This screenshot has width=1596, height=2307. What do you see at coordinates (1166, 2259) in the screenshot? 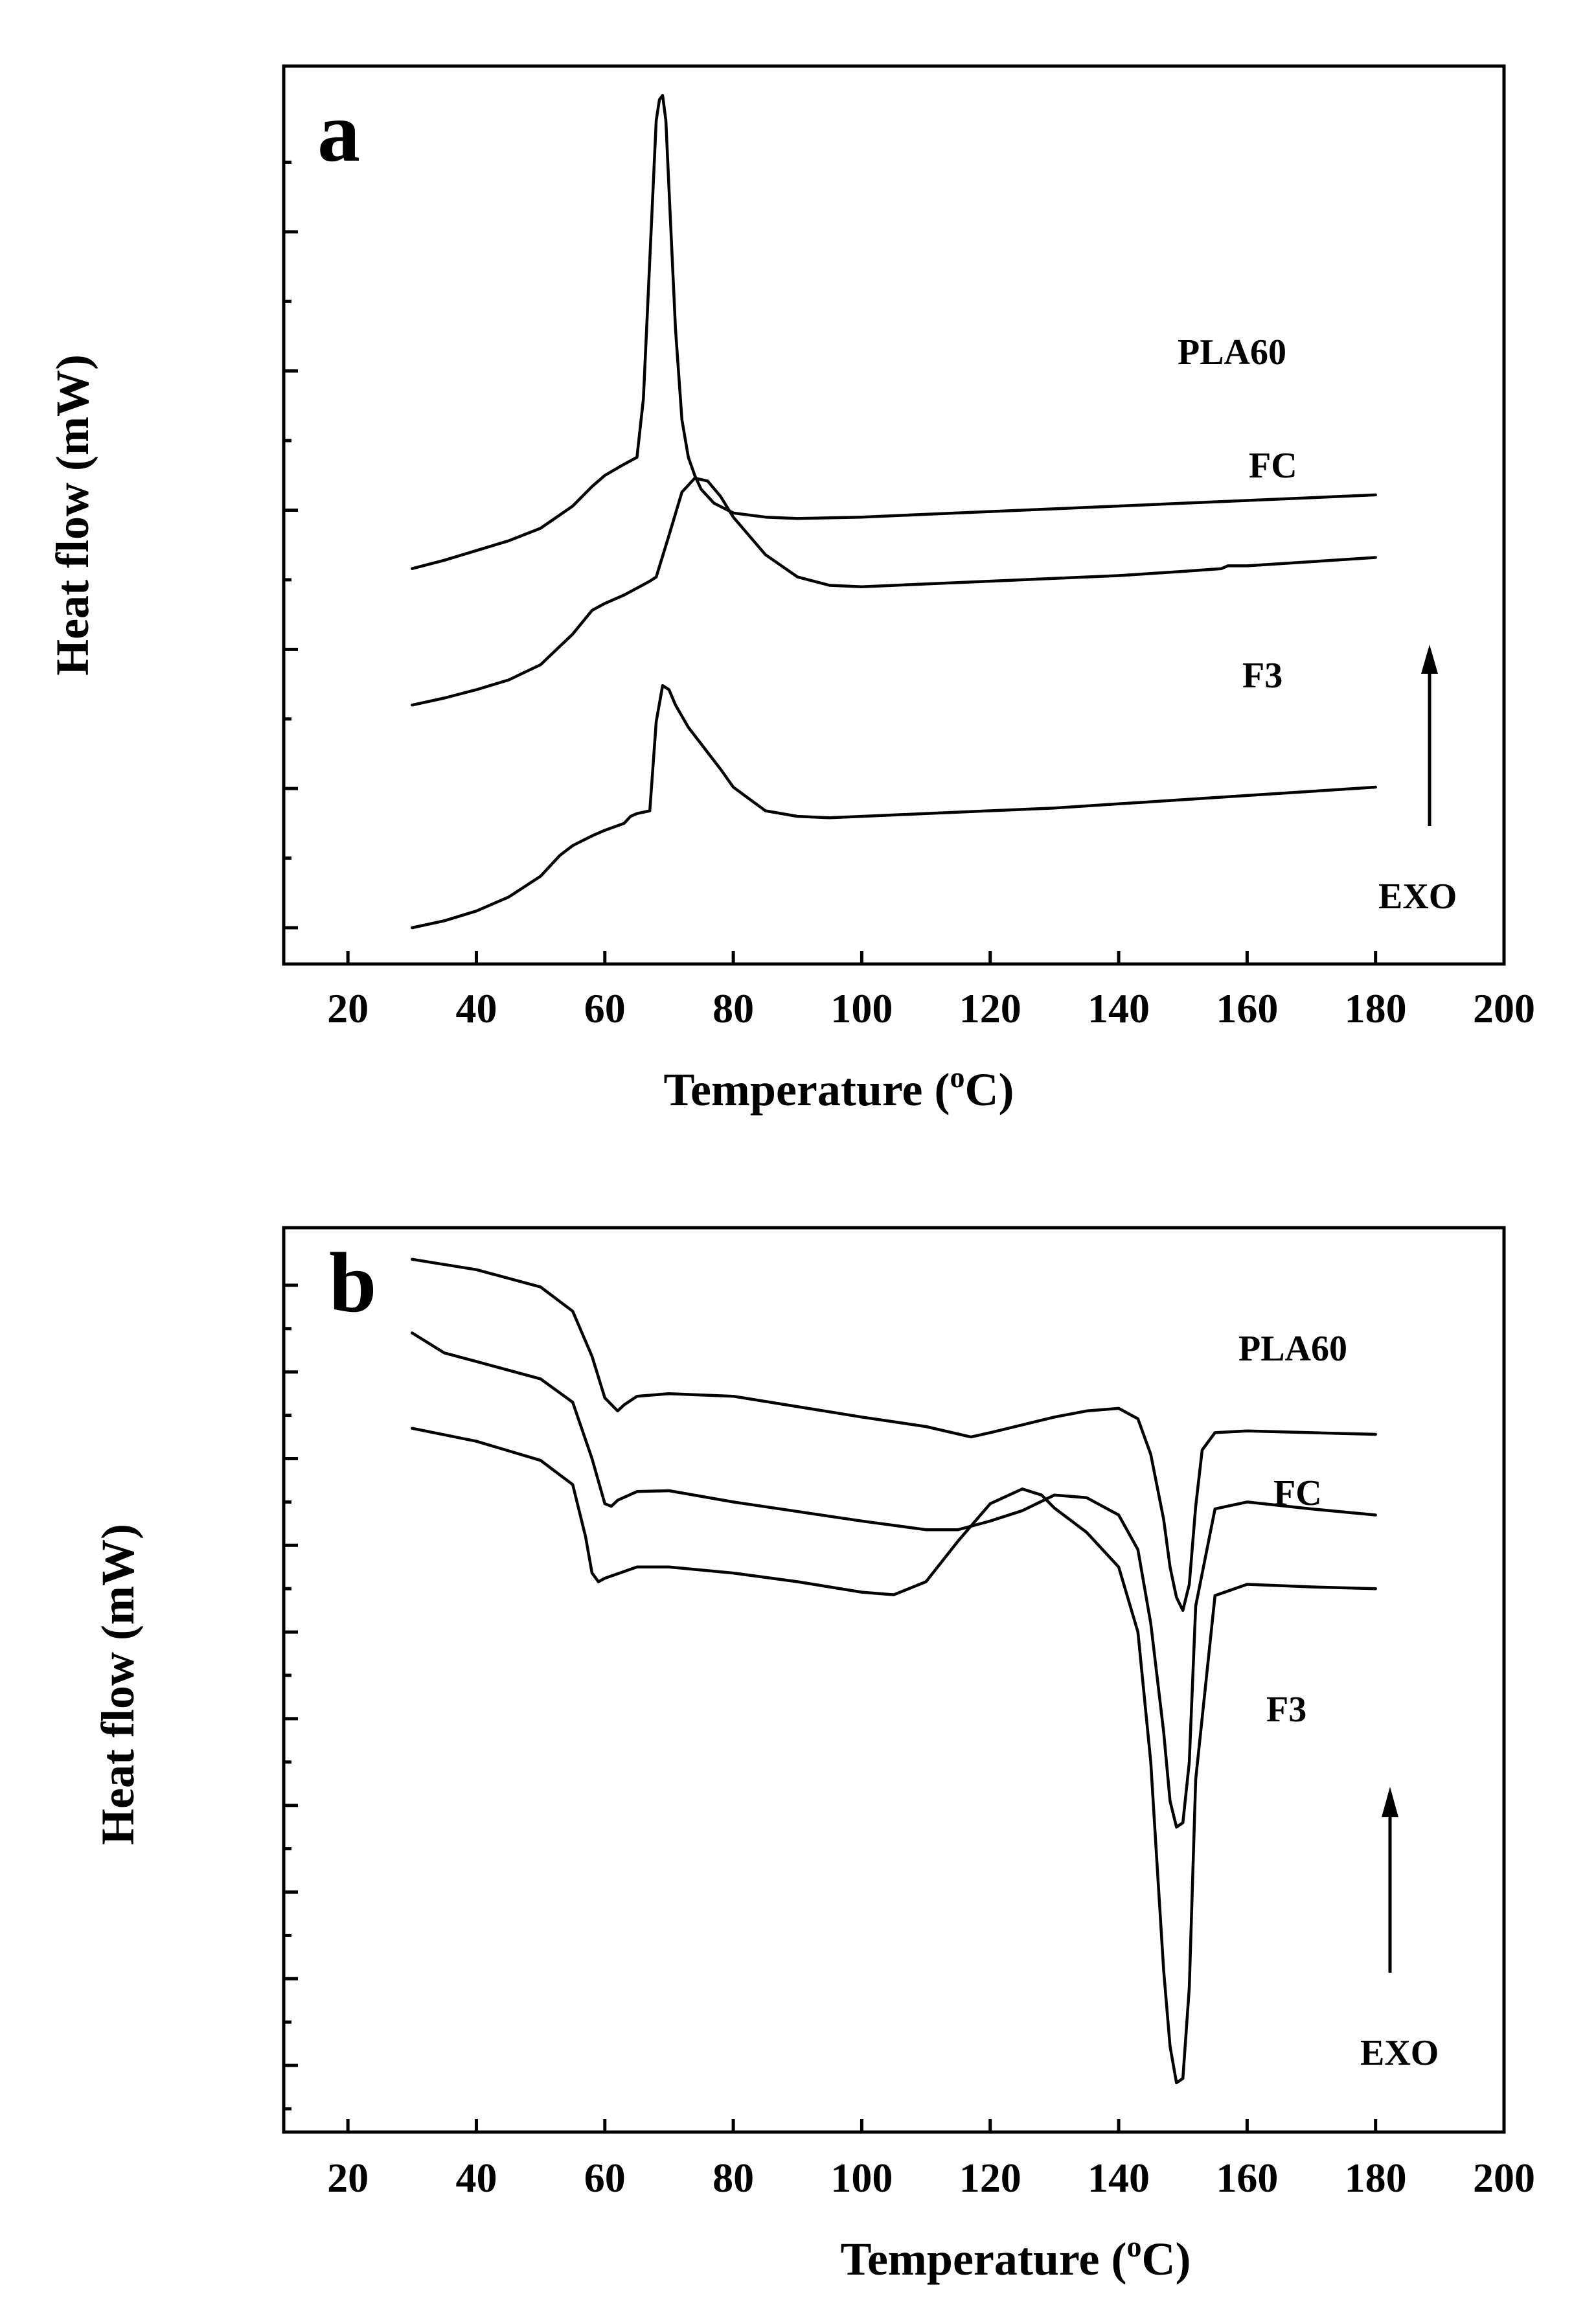
I see `panel-b-xlabel-unit: C)` at bounding box center [1166, 2259].